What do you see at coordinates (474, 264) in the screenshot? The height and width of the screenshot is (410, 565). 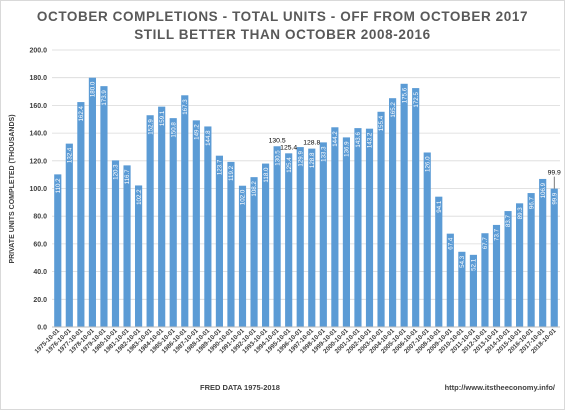 I see `bar-value-label: 52.1` at bounding box center [474, 264].